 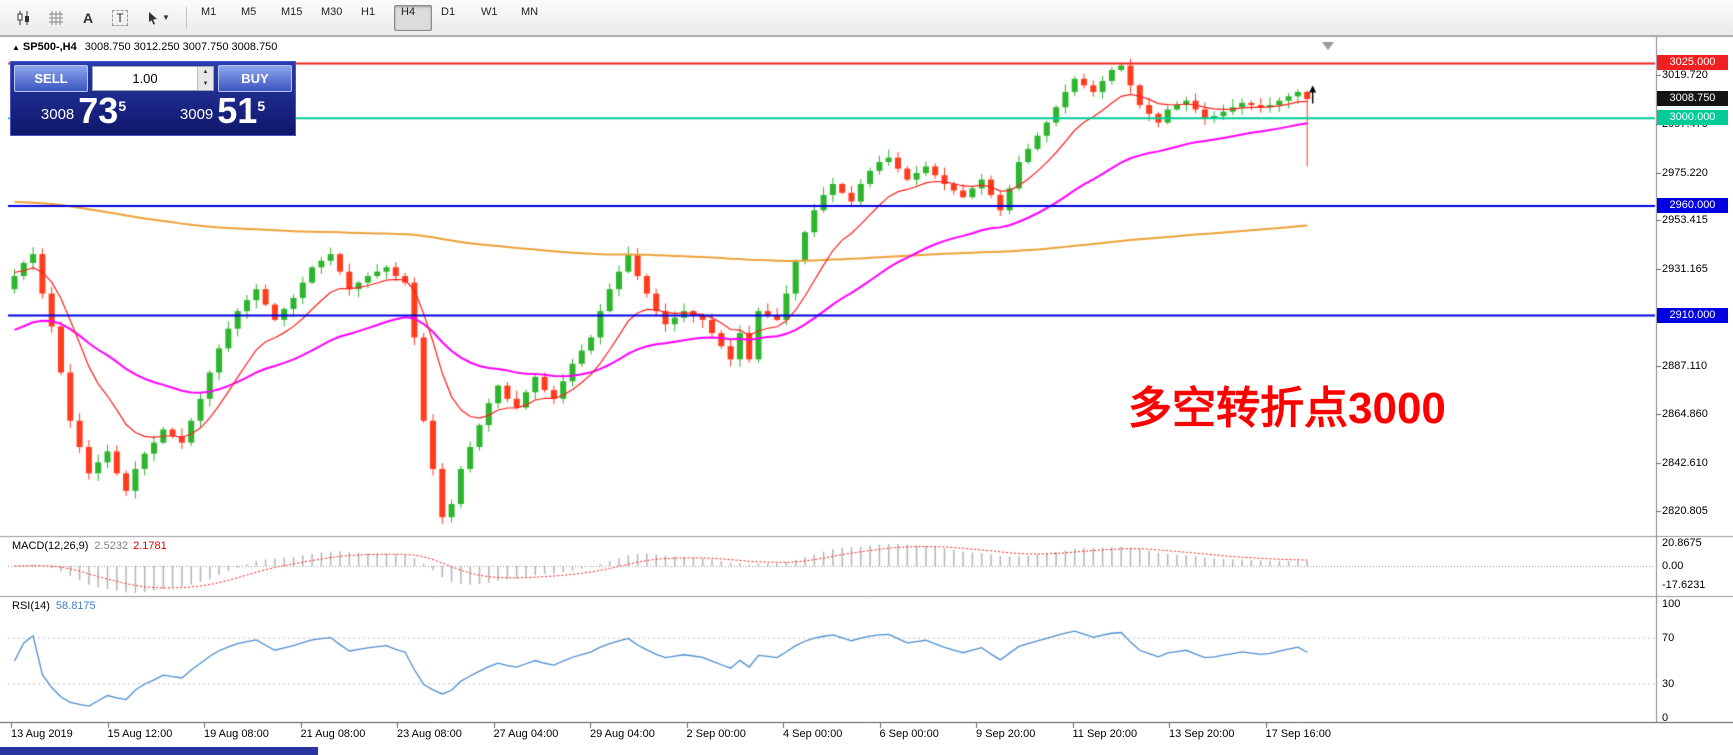 I want to click on timeframe-m15: M15, so click(x=292, y=11).